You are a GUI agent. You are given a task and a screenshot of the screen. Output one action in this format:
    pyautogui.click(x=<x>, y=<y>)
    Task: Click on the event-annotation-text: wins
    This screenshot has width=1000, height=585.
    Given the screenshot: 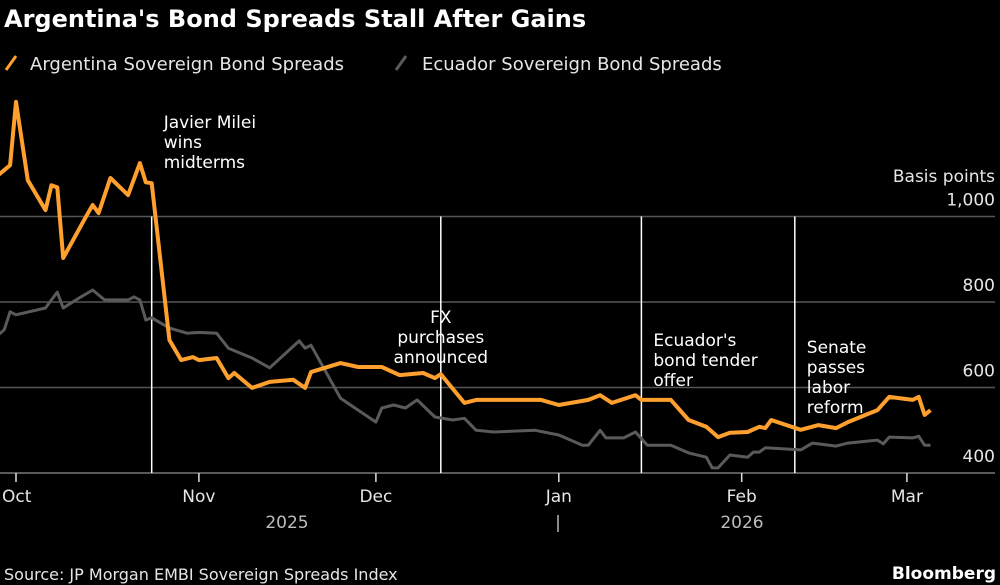 What is the action you would take?
    pyautogui.click(x=183, y=143)
    